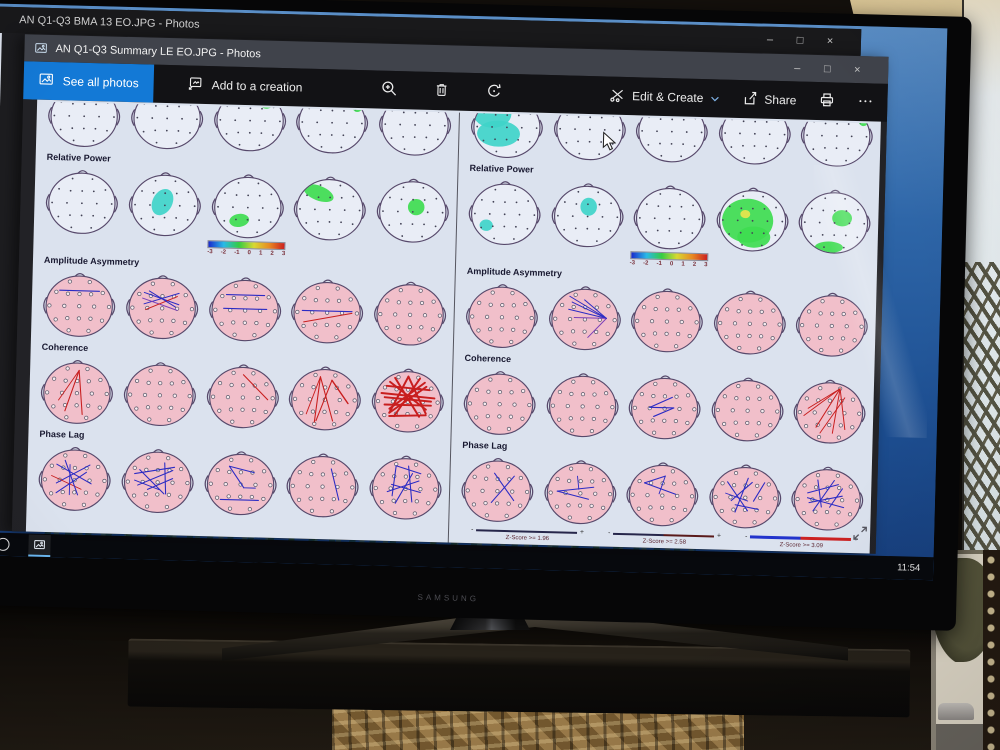 The image size is (1000, 750). I want to click on legend-plus: +, so click(719, 536).